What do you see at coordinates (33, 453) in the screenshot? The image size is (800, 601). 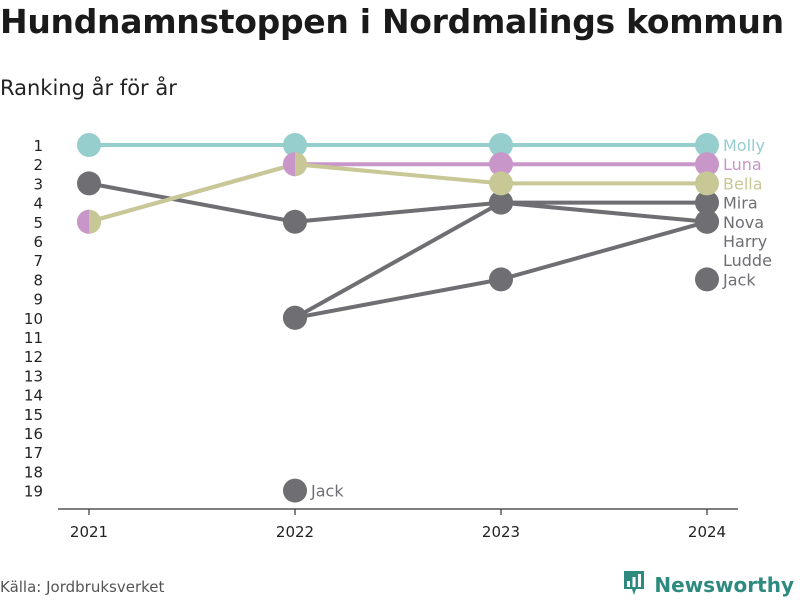 I see `y-tick-label: 17` at bounding box center [33, 453].